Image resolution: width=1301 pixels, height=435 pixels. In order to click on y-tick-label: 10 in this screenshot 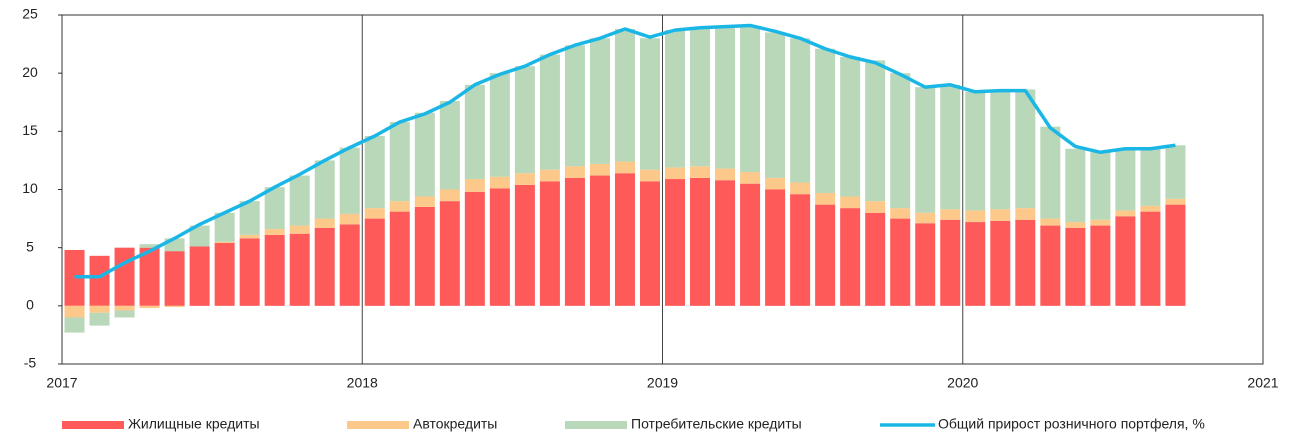, I will do `click(30, 188)`.